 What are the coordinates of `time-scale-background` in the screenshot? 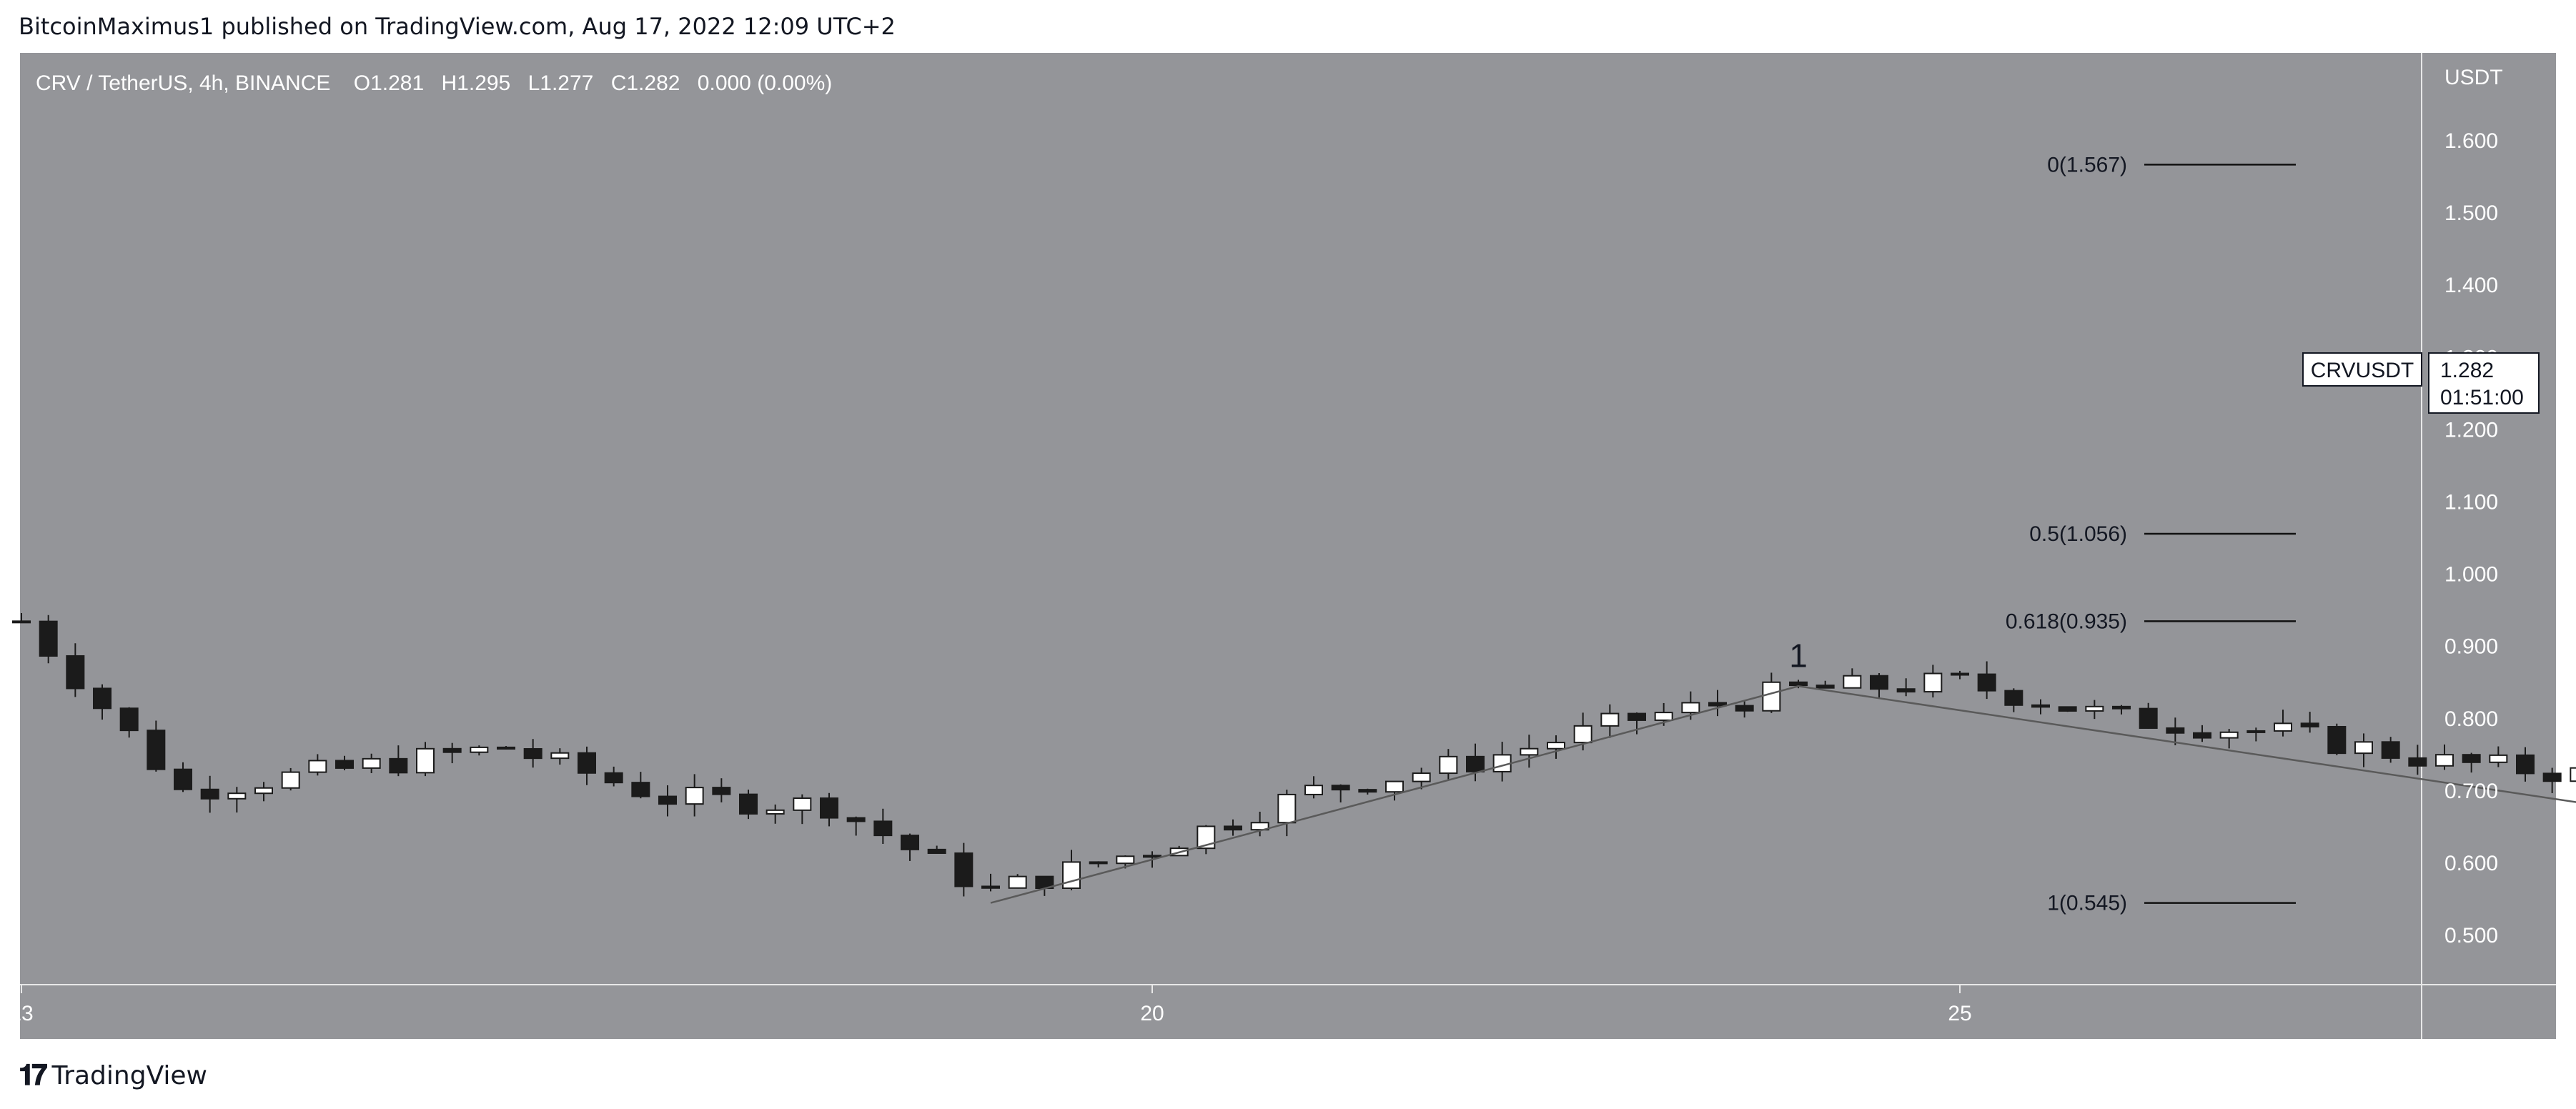 It's located at (1288, 1012).